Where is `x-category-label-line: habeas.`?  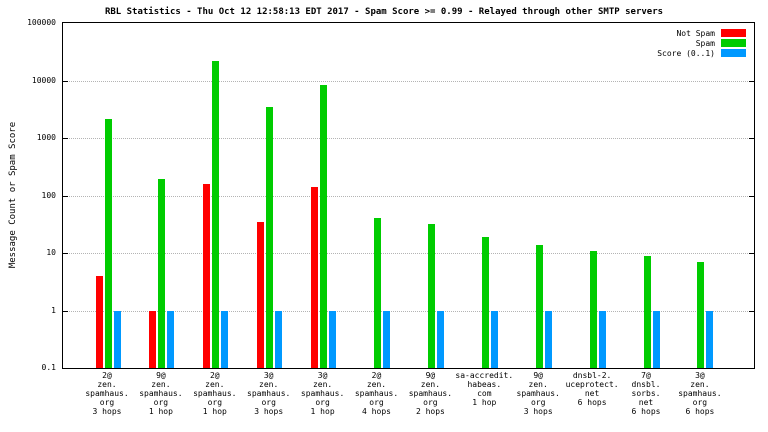
x-category-label-line: habeas. is located at coordinates (484, 384).